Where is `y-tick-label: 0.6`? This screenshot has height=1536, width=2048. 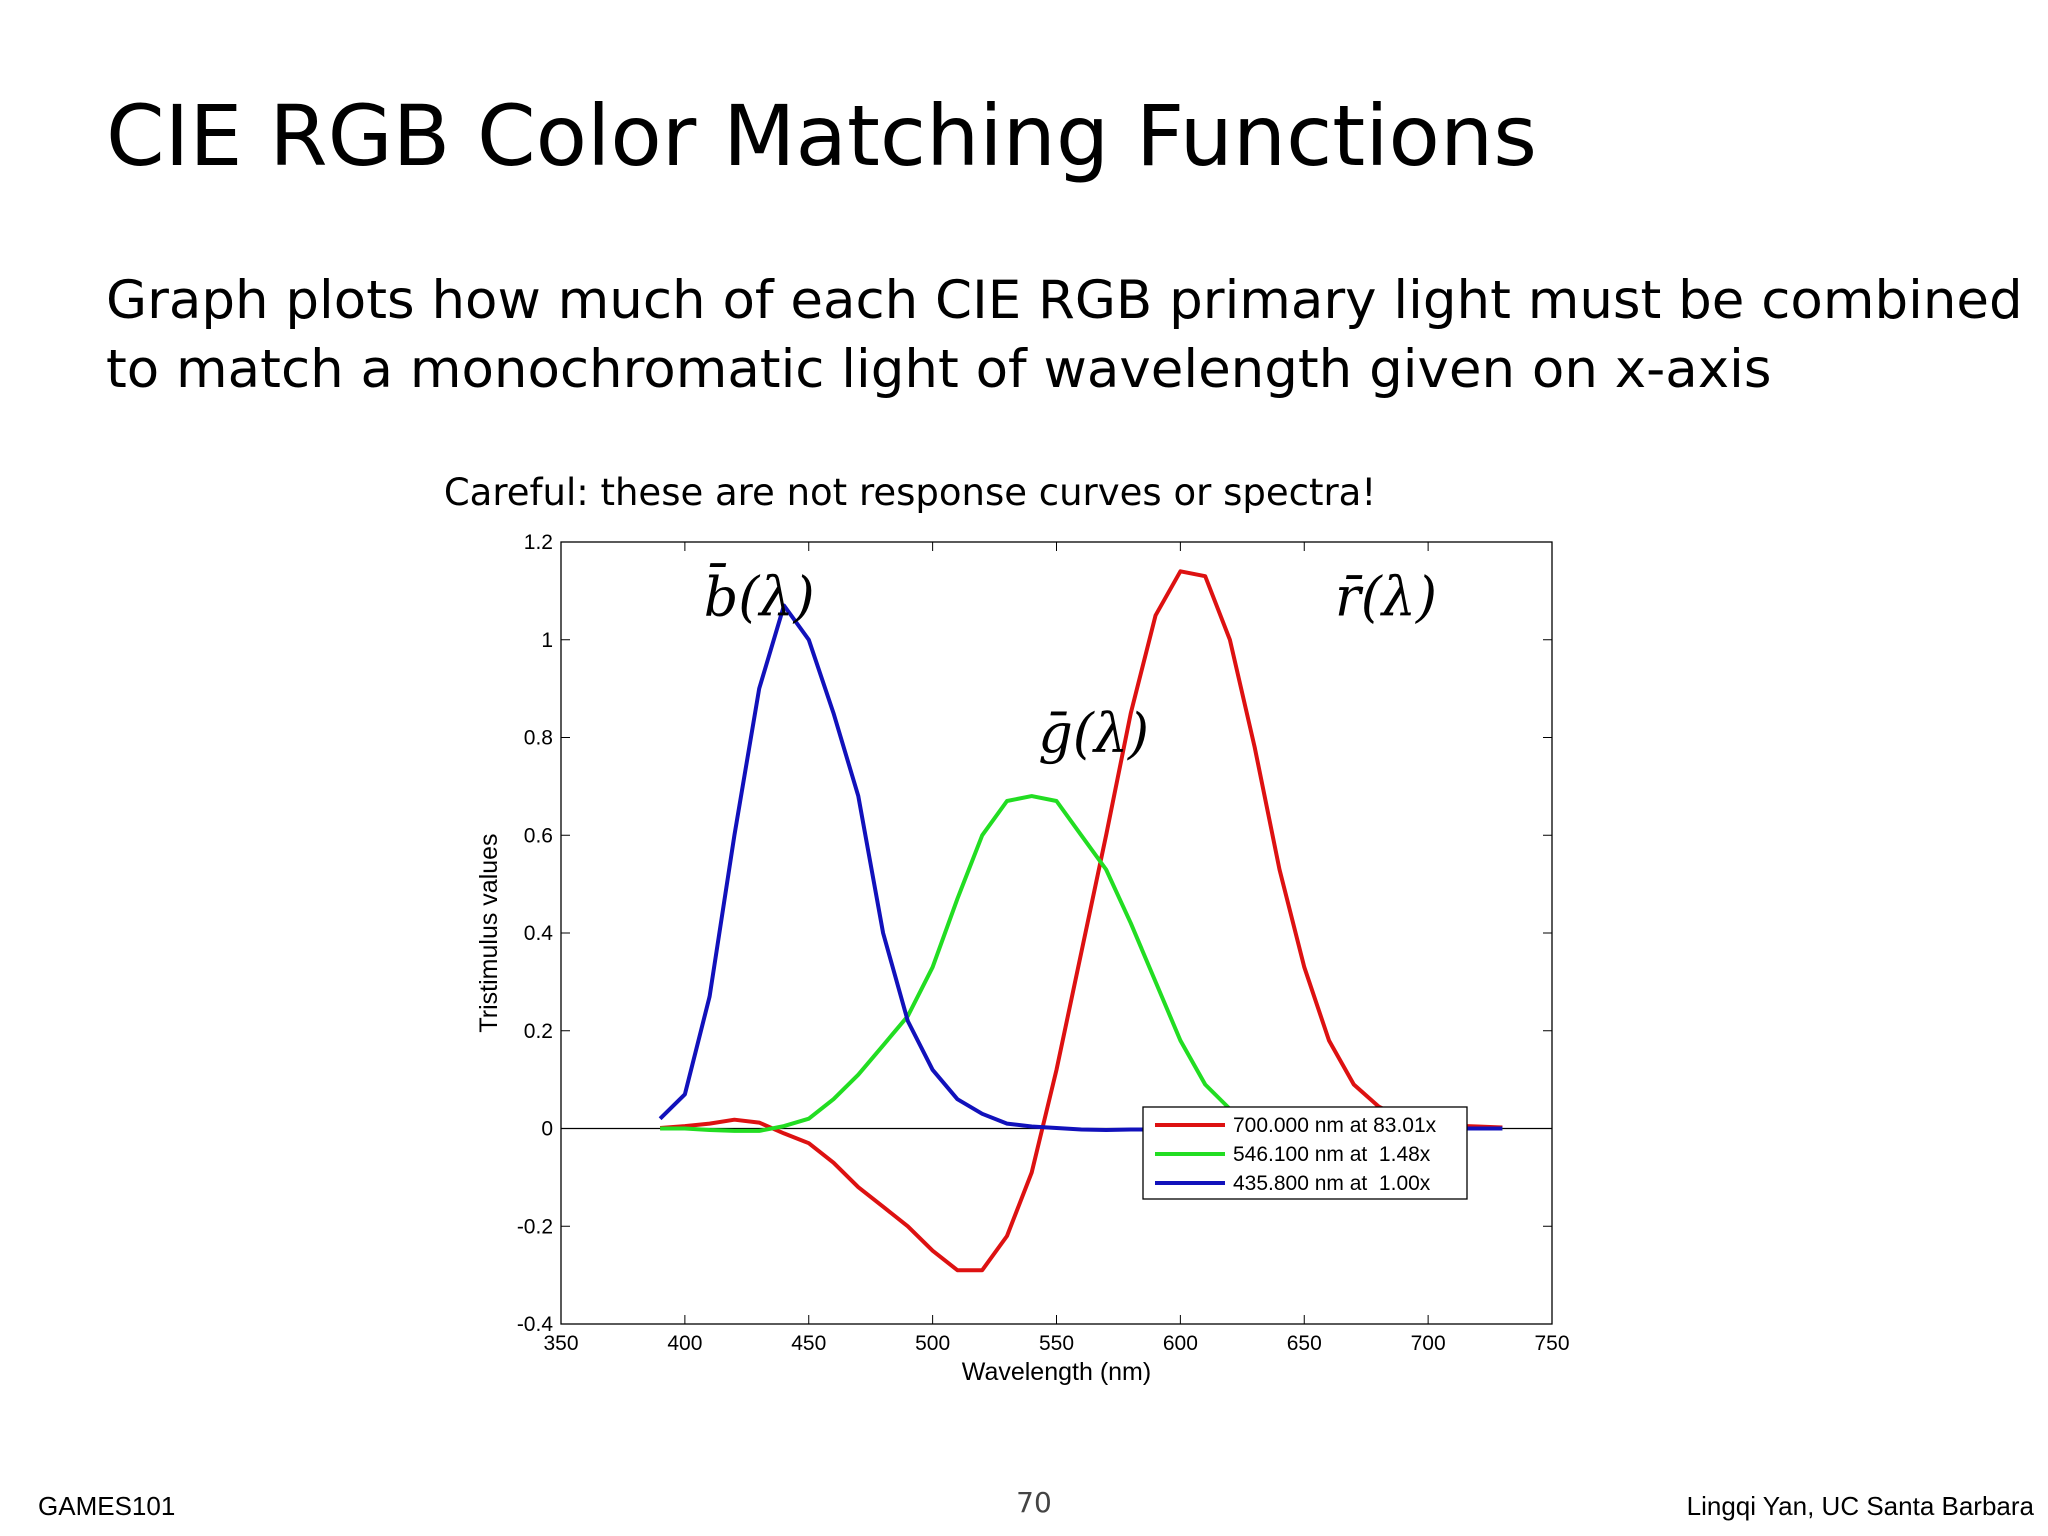 y-tick-label: 0.6 is located at coordinates (538, 835).